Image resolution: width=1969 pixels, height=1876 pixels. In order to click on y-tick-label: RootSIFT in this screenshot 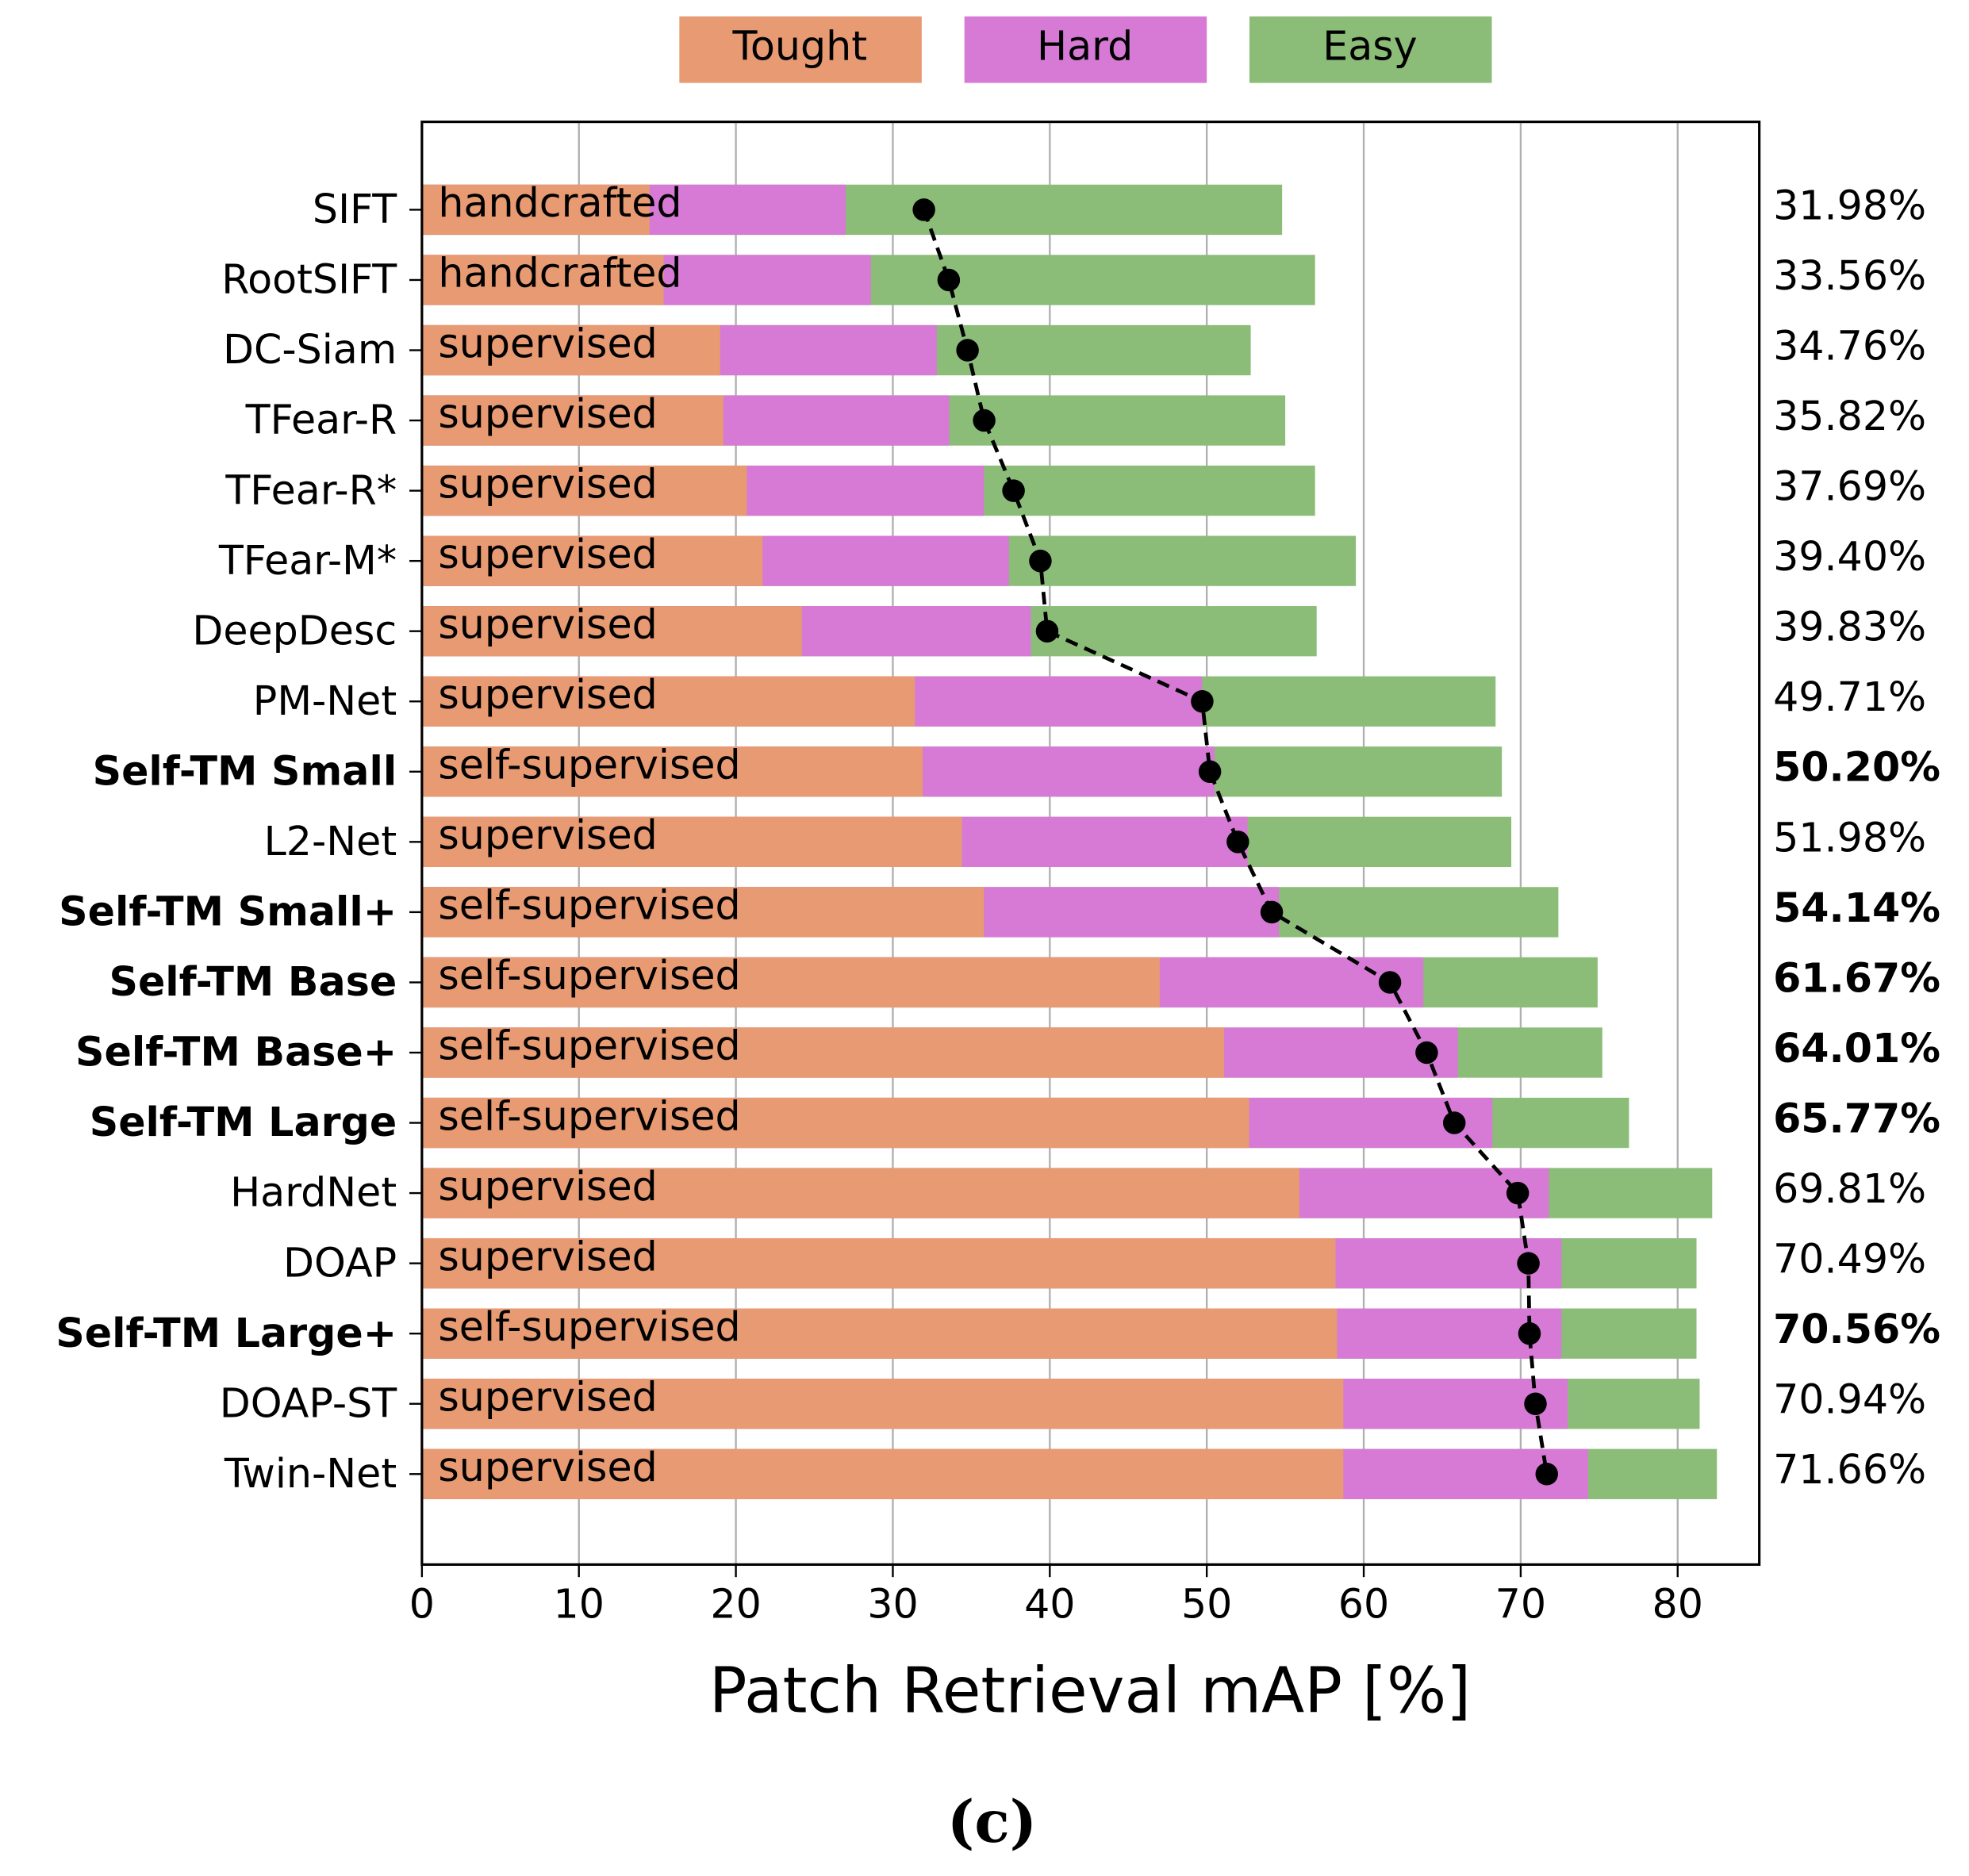, I will do `click(309, 279)`.